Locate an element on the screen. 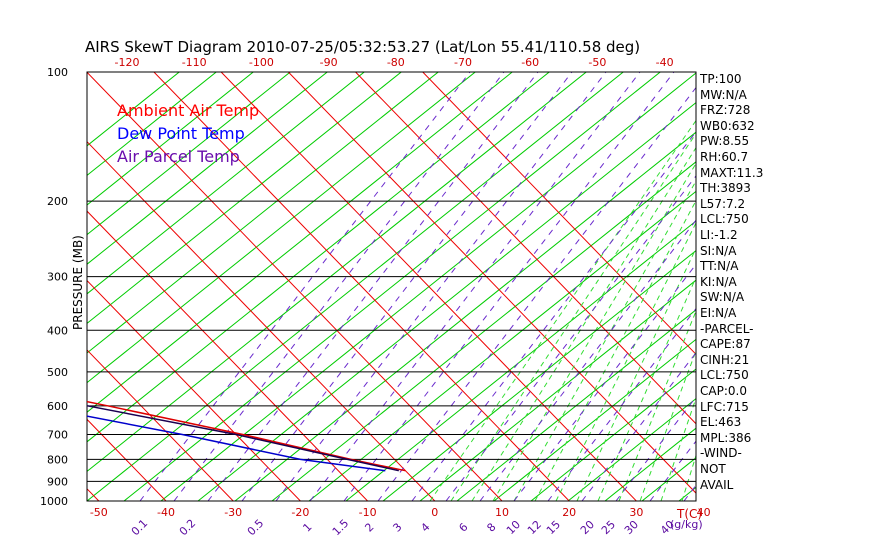 This screenshot has height=560, width=870. bottom-temp-tick-label: 20 is located at coordinates (569, 512).